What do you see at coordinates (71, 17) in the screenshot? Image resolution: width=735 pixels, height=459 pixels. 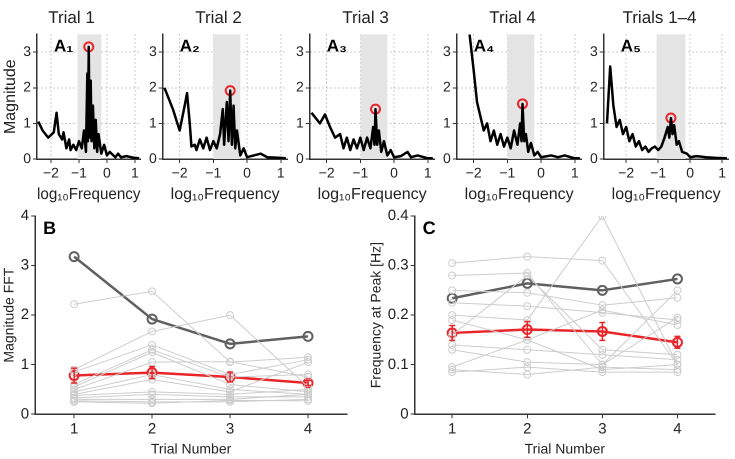 I see `chart-title: Trial 1` at bounding box center [71, 17].